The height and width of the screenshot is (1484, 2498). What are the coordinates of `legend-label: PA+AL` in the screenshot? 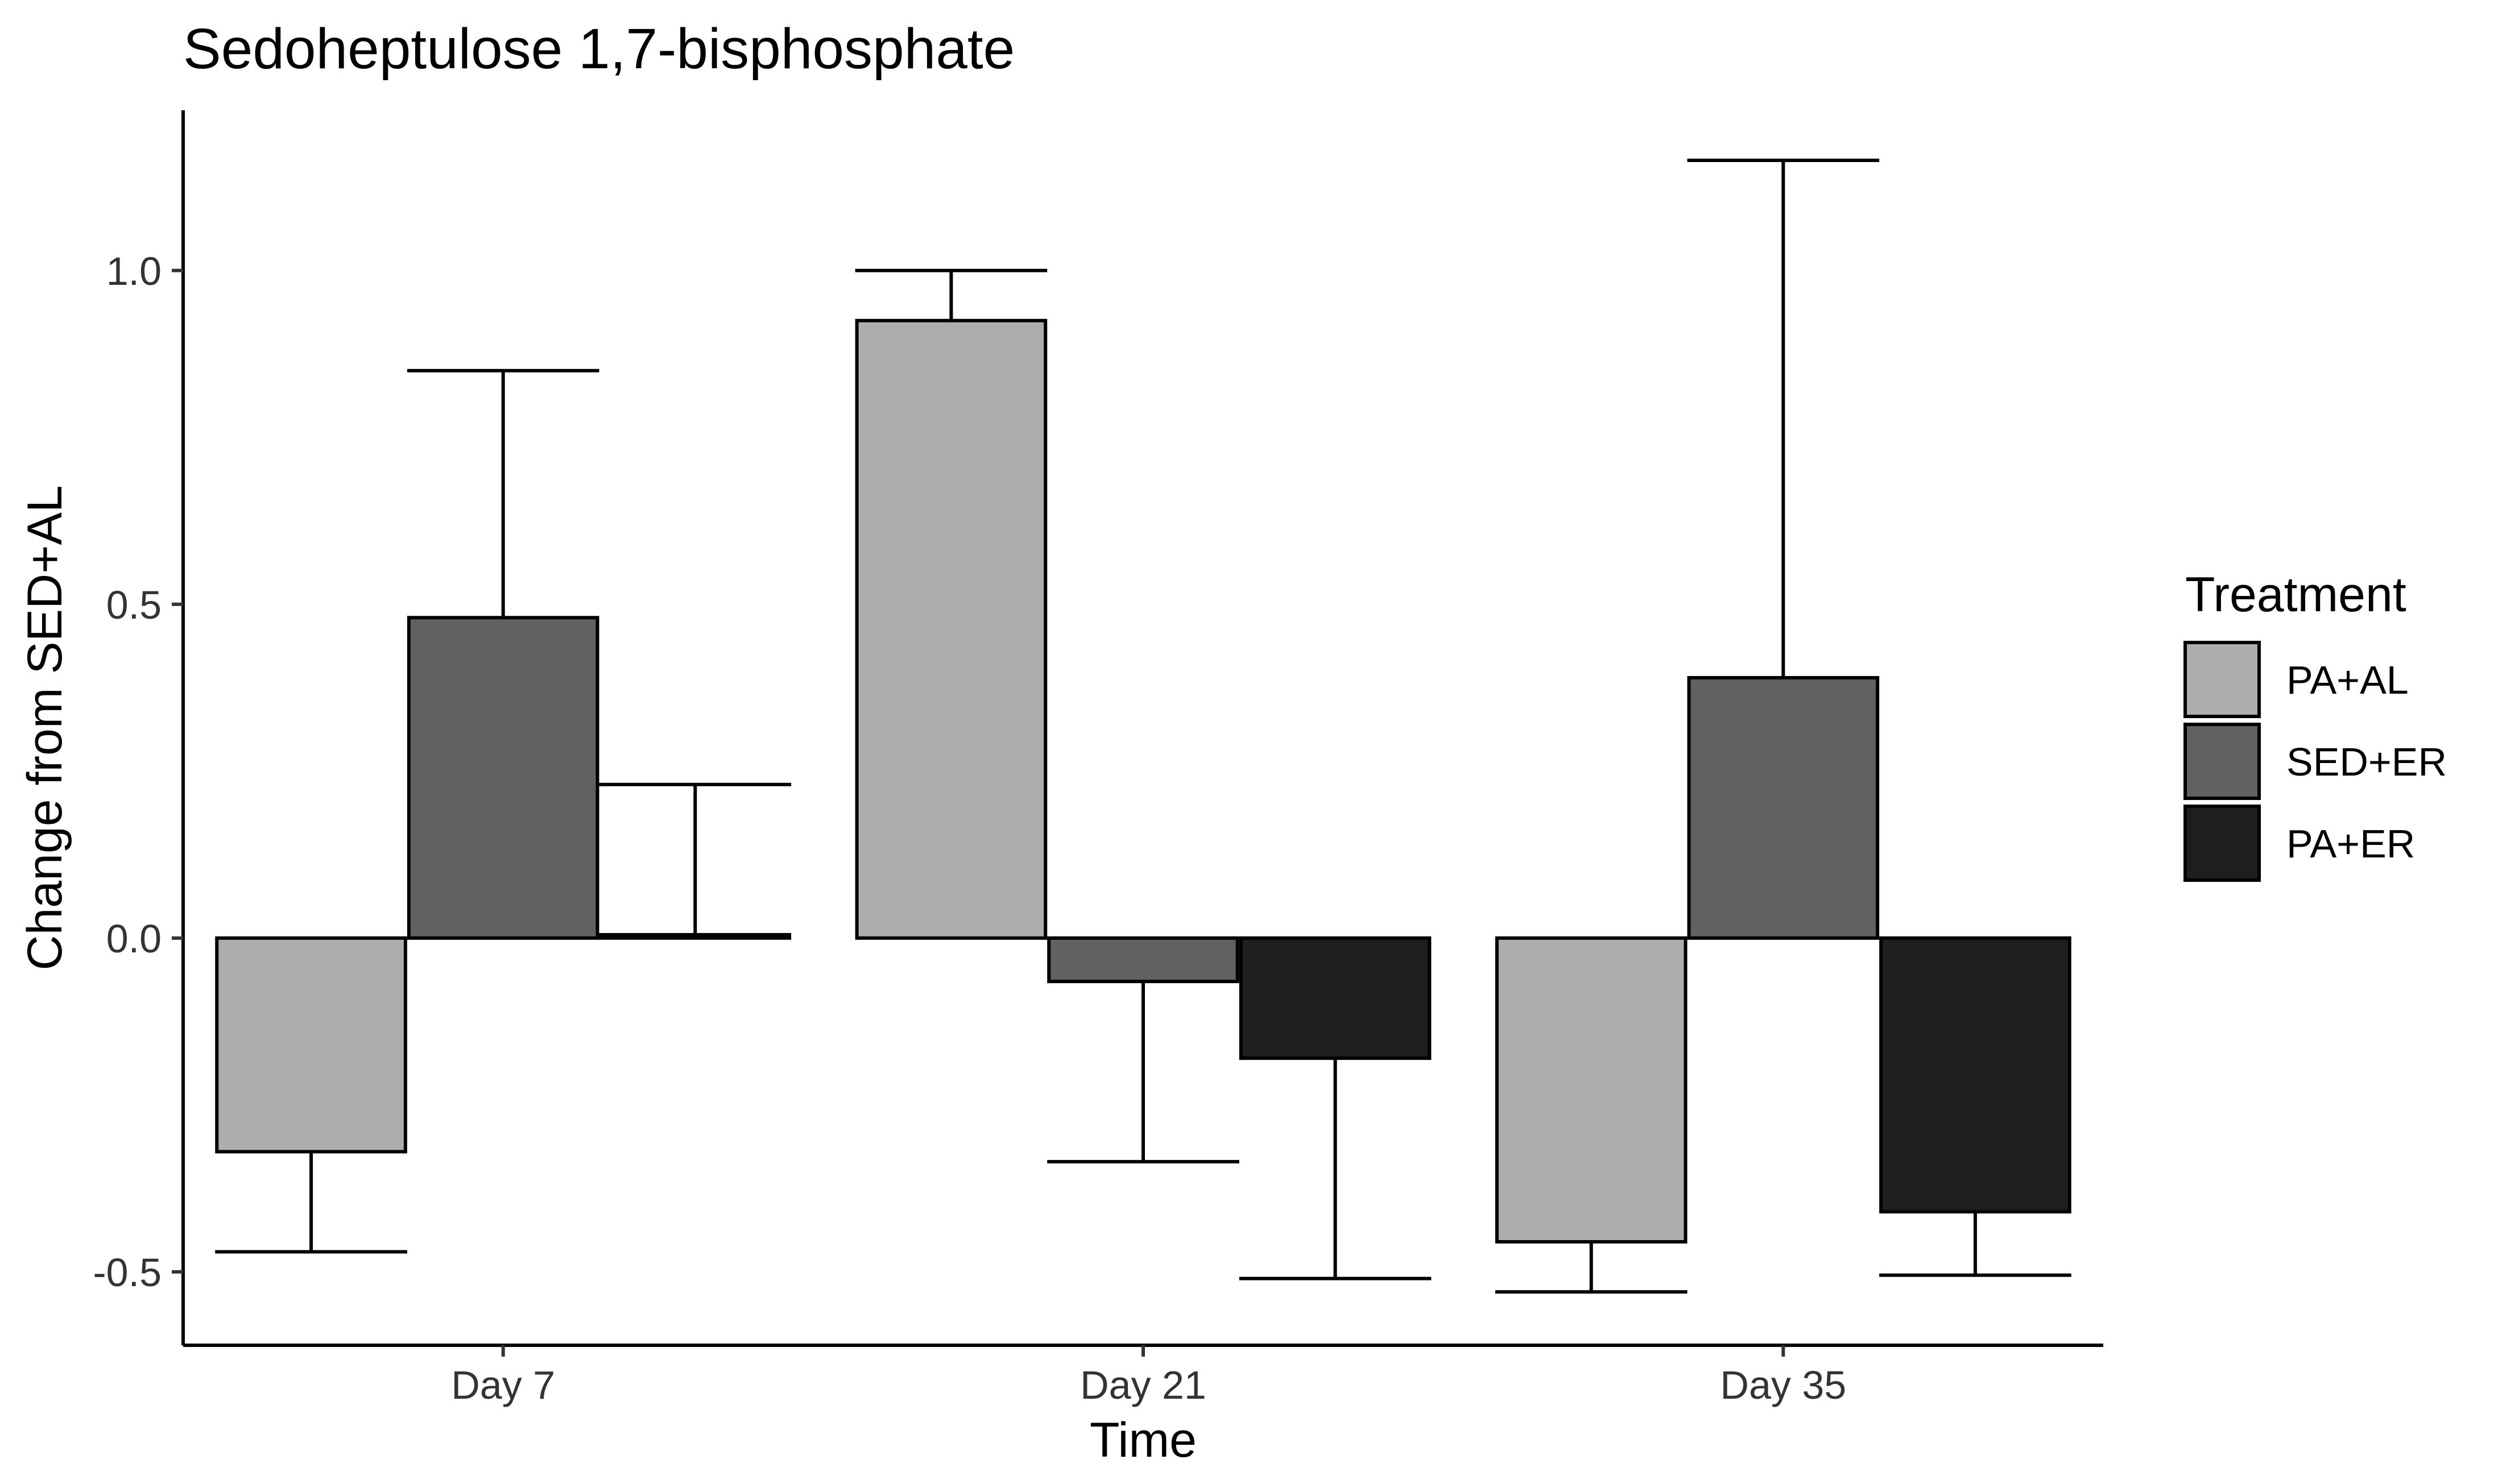 It's located at (2347, 680).